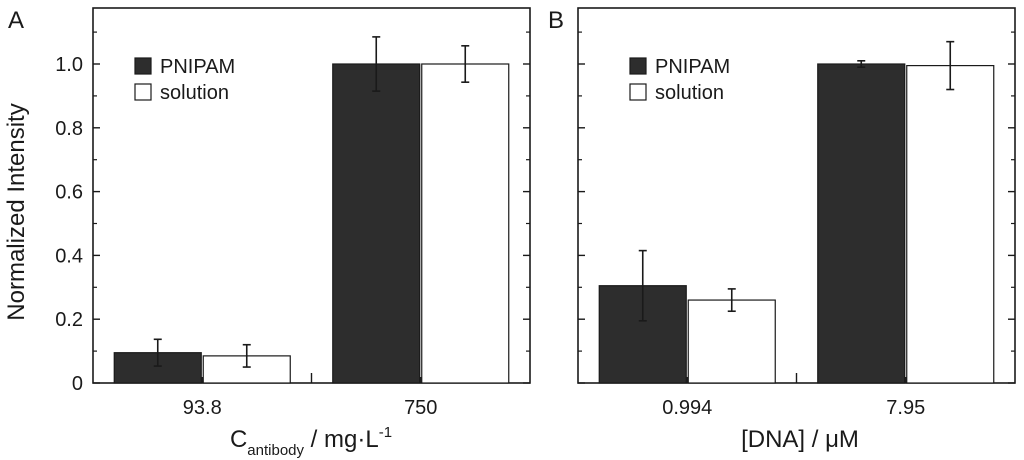 The height and width of the screenshot is (460, 1024). I want to click on panel-b-label: B, so click(556, 20).